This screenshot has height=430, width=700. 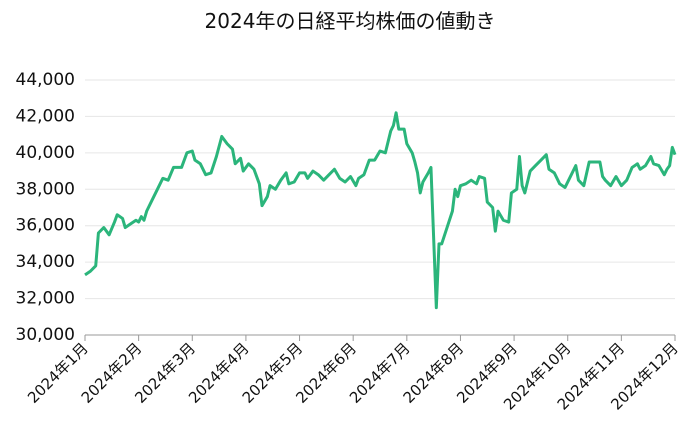 What do you see at coordinates (45, 335) in the screenshot?
I see `y-tick-label: 30,000` at bounding box center [45, 335].